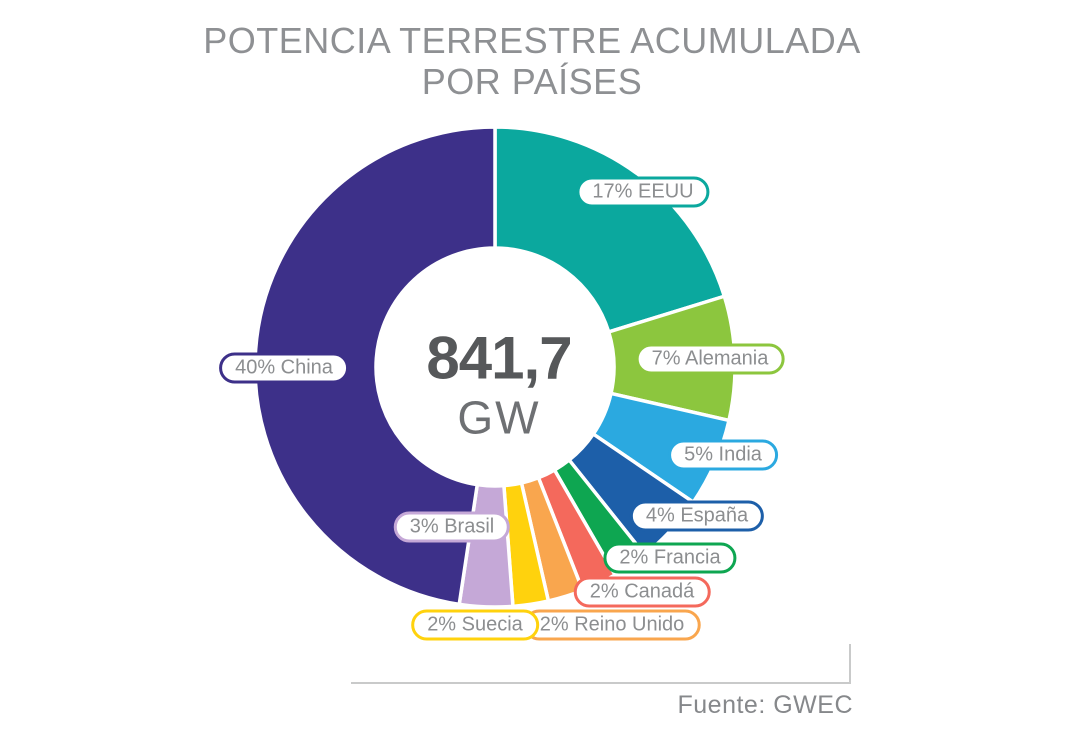 The image size is (1080, 756). I want to click on page-title-line2: POR PAÍSES, so click(532, 81).